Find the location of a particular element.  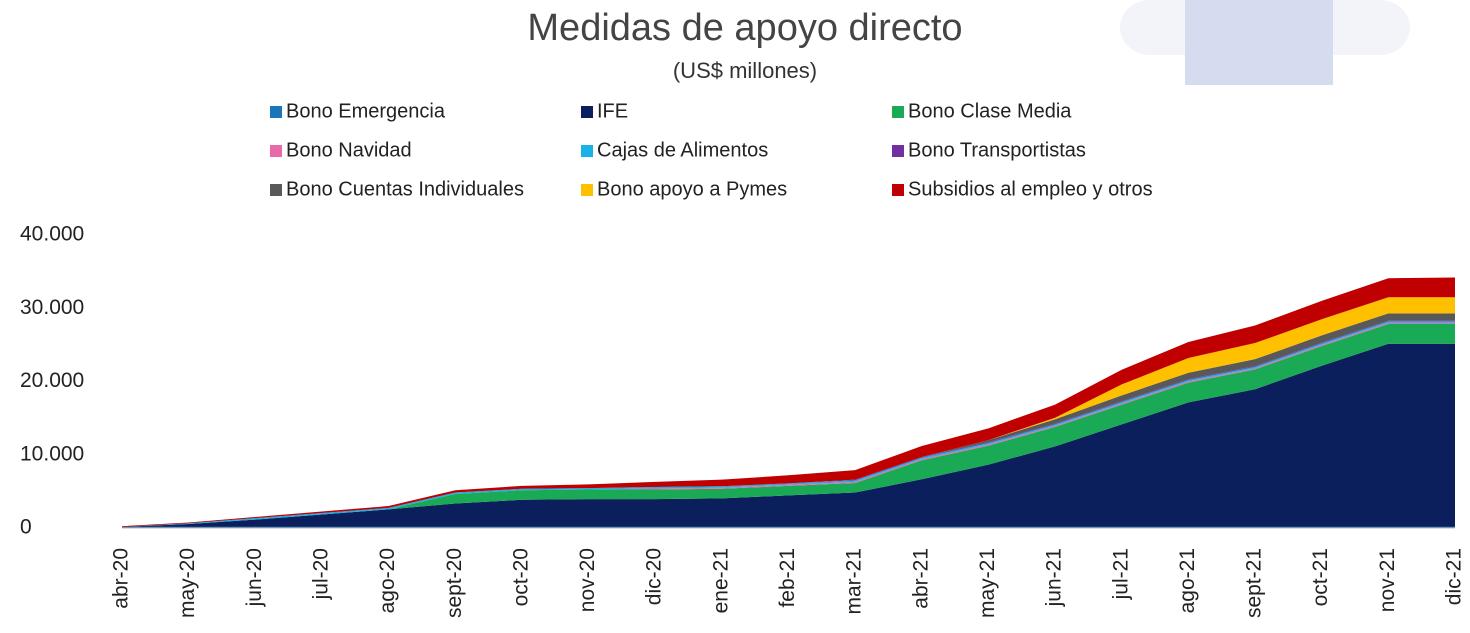

x-tick-label: may-21 is located at coordinates (987, 583).